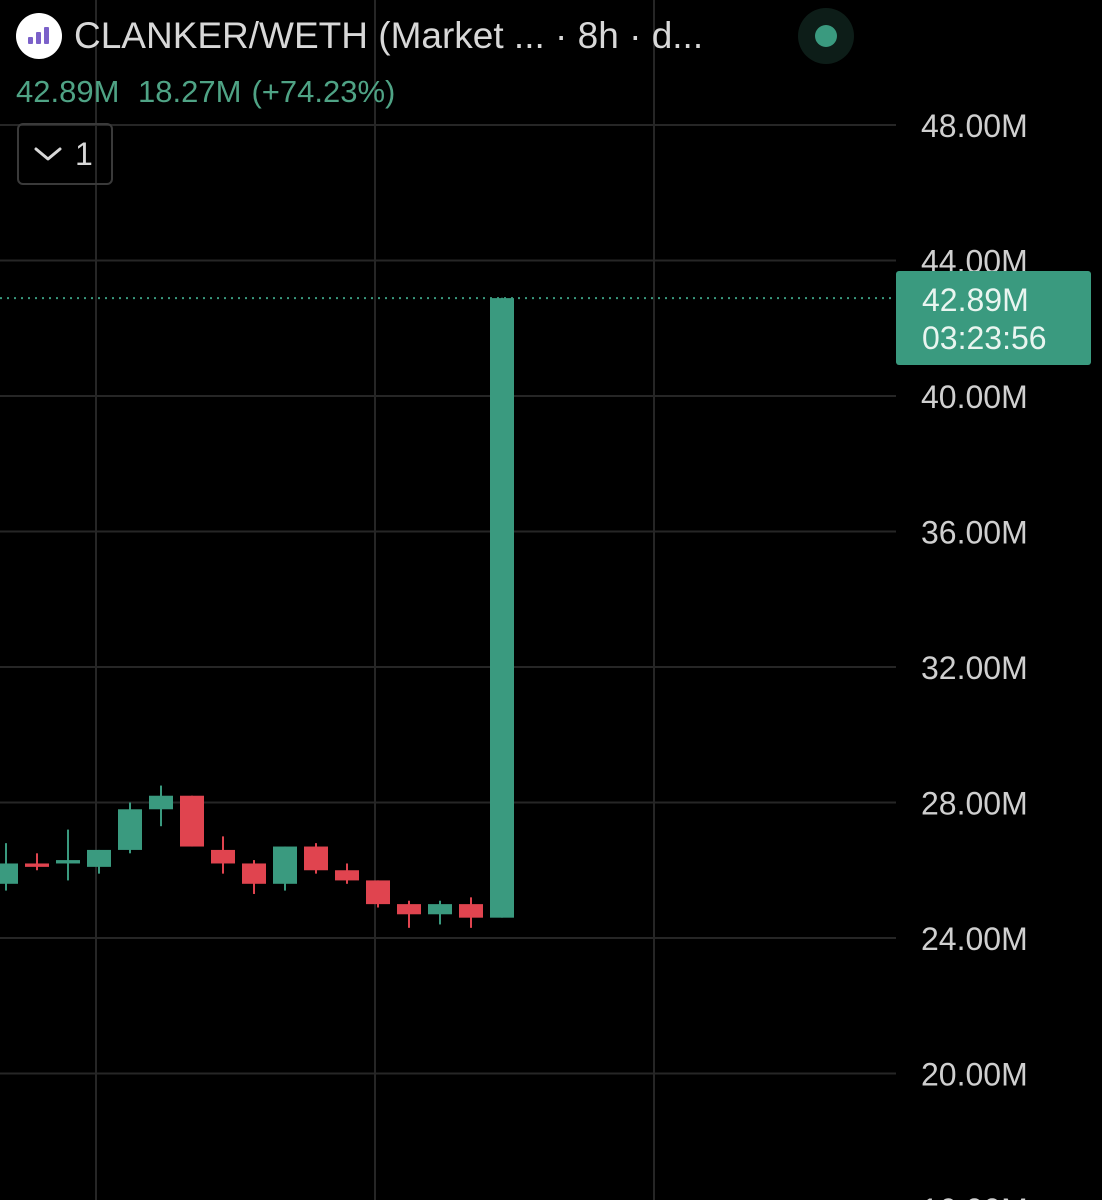  What do you see at coordinates (84, 153) in the screenshot?
I see `indicators-count: 1` at bounding box center [84, 153].